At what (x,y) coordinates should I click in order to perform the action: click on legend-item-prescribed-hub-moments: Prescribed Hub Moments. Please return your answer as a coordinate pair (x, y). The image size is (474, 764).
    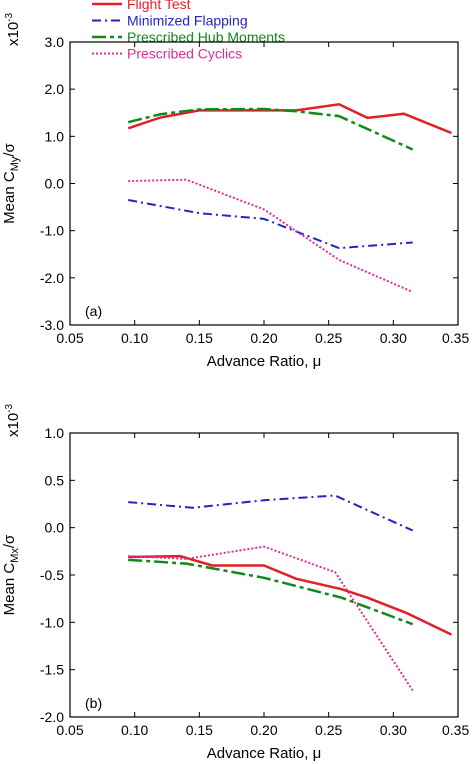
    Looking at the image, I should click on (188, 37).